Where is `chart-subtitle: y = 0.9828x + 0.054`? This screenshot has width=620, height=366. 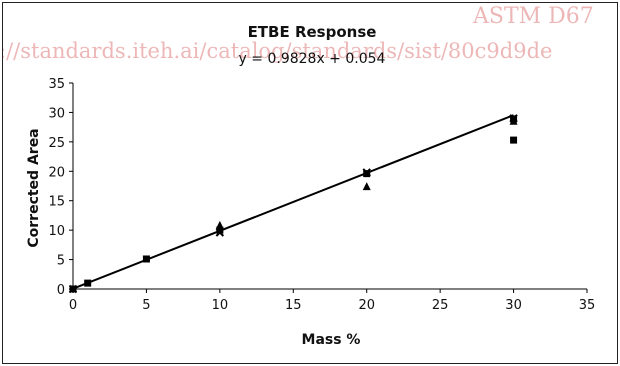 chart-subtitle: y = 0.9828x + 0.054 is located at coordinates (312, 59).